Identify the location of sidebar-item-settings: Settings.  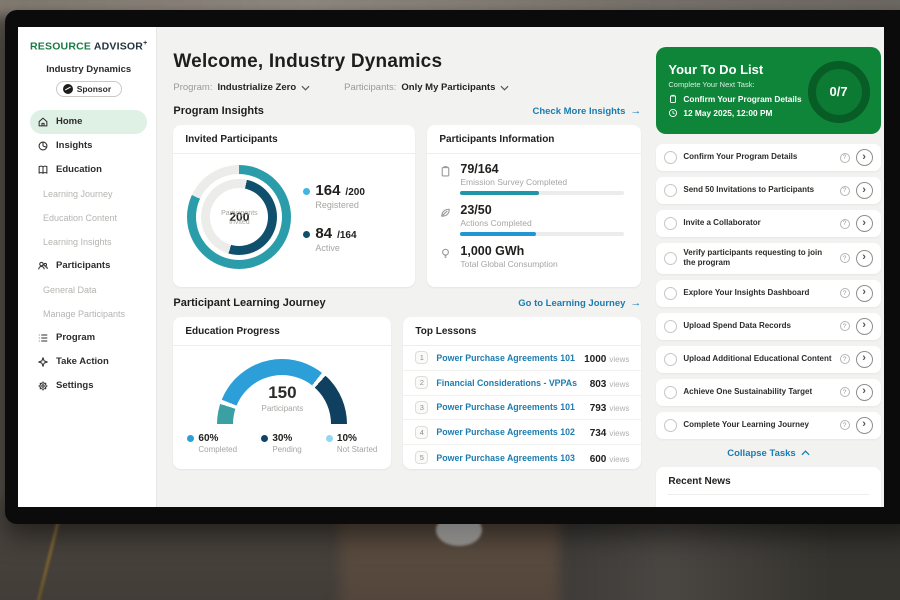
(88, 386).